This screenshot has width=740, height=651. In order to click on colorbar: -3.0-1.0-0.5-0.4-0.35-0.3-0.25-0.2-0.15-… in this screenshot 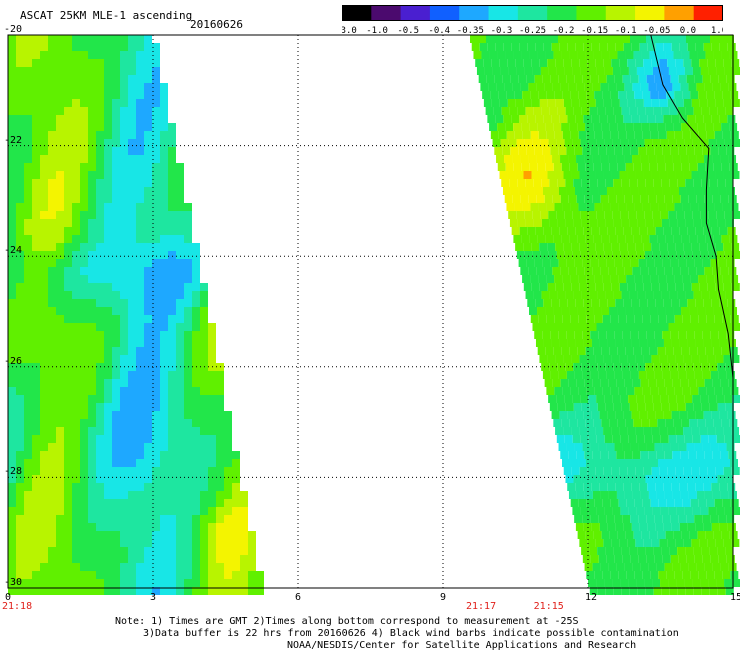, I will do `click(532, 20)`.